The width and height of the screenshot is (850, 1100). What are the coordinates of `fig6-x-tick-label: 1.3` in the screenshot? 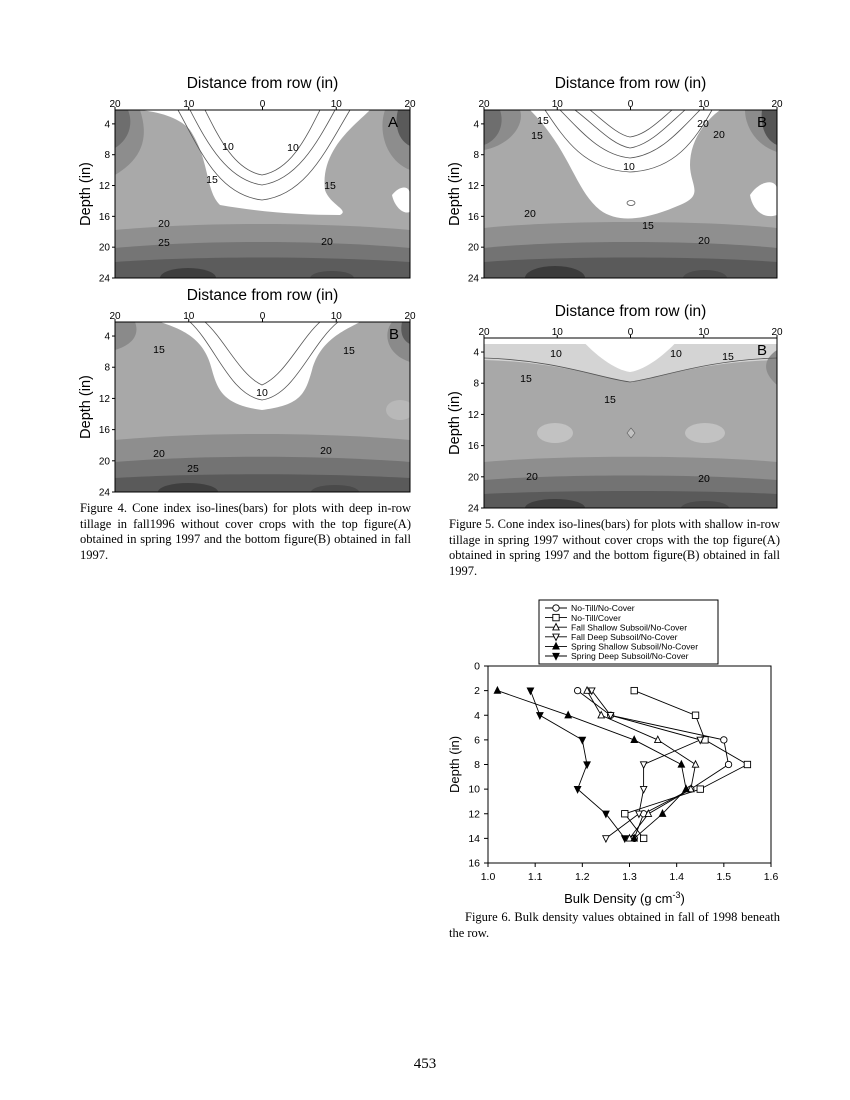 It's located at (629, 877).